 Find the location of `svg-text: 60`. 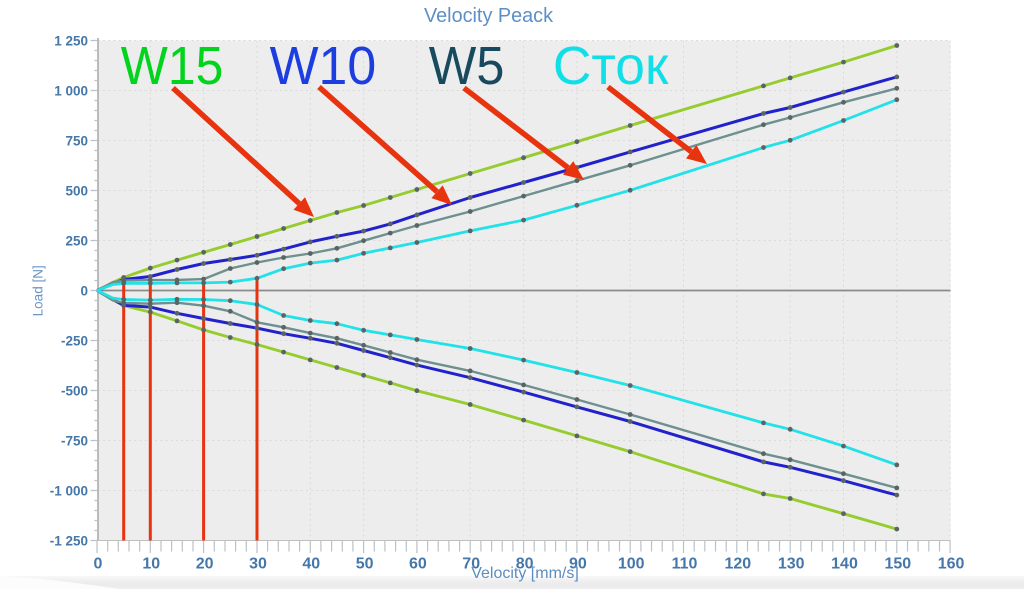

svg-text: 60 is located at coordinates (418, 564).